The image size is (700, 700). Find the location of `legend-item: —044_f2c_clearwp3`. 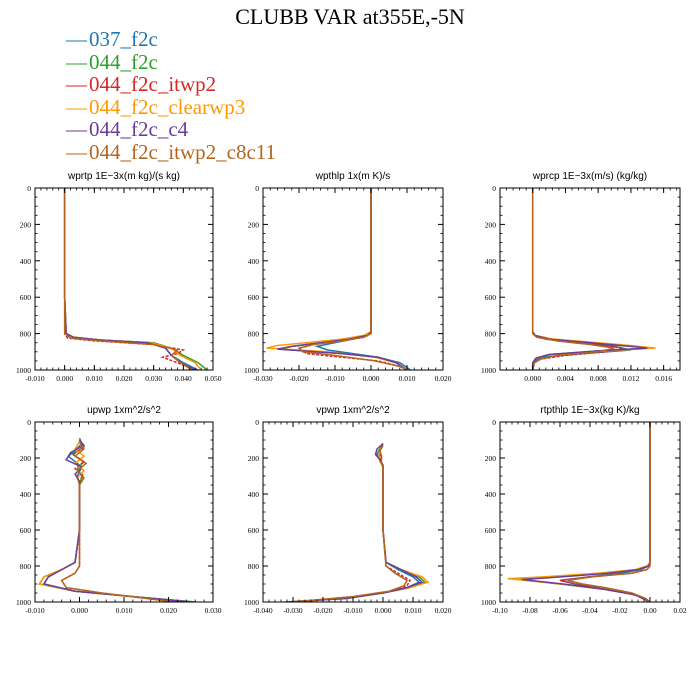

legend-item: —044_f2c_clearwp3 is located at coordinates (171, 106).